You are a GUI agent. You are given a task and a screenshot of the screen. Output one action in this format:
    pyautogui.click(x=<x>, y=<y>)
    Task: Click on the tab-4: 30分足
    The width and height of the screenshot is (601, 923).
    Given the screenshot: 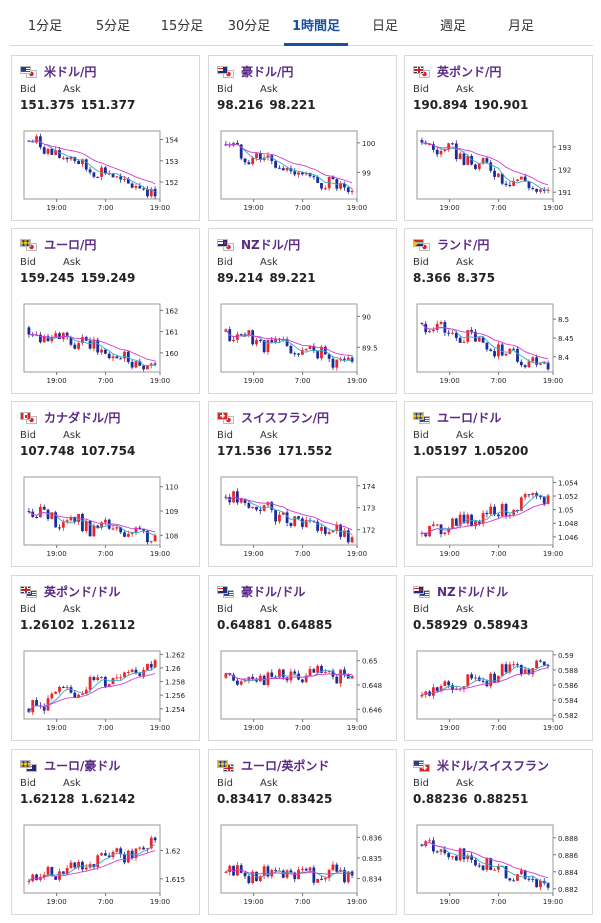 What is the action you would take?
    pyautogui.click(x=249, y=26)
    